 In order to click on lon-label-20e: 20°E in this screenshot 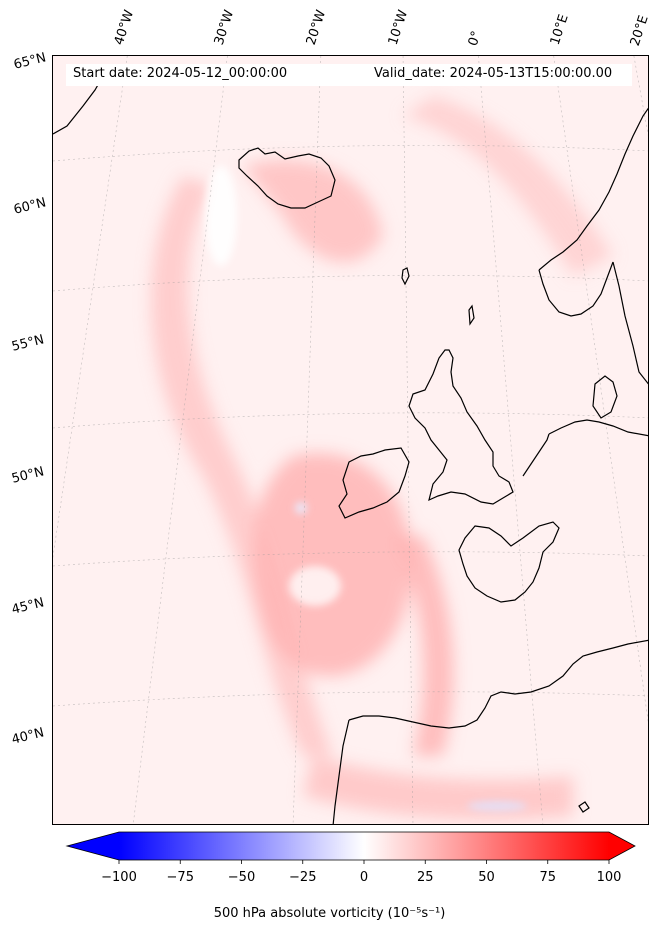, I will do `click(639, 31)`.